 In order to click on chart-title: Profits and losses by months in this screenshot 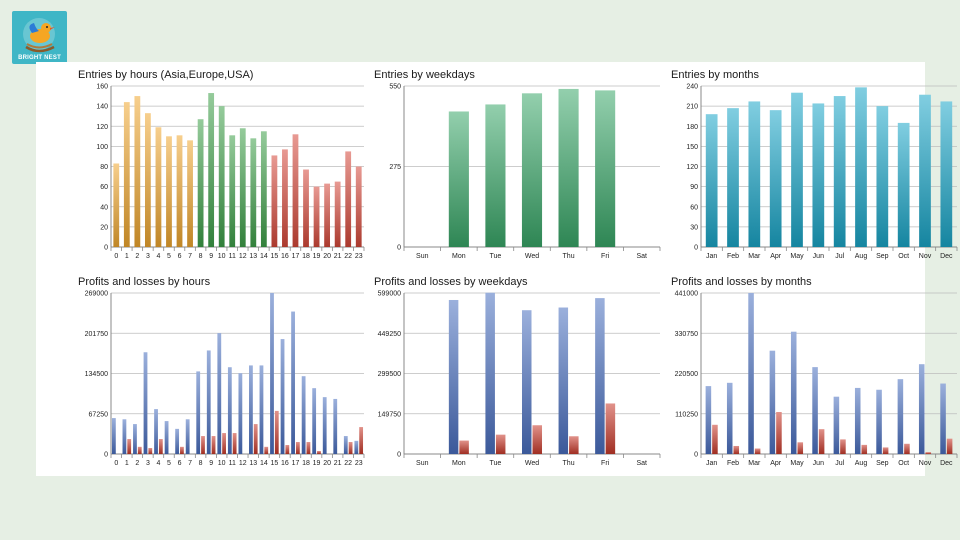, I will do `click(741, 282)`.